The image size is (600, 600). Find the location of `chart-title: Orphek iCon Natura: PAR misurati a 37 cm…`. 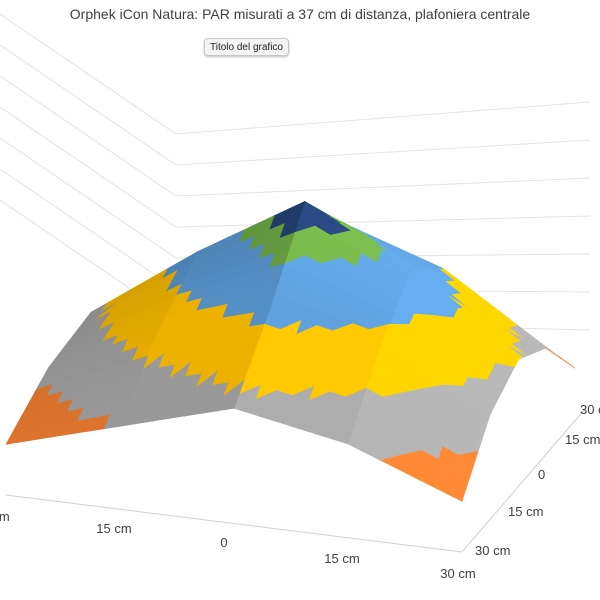

chart-title: Orphek iCon Natura: PAR misurati a 37 cm… is located at coordinates (300, 14).